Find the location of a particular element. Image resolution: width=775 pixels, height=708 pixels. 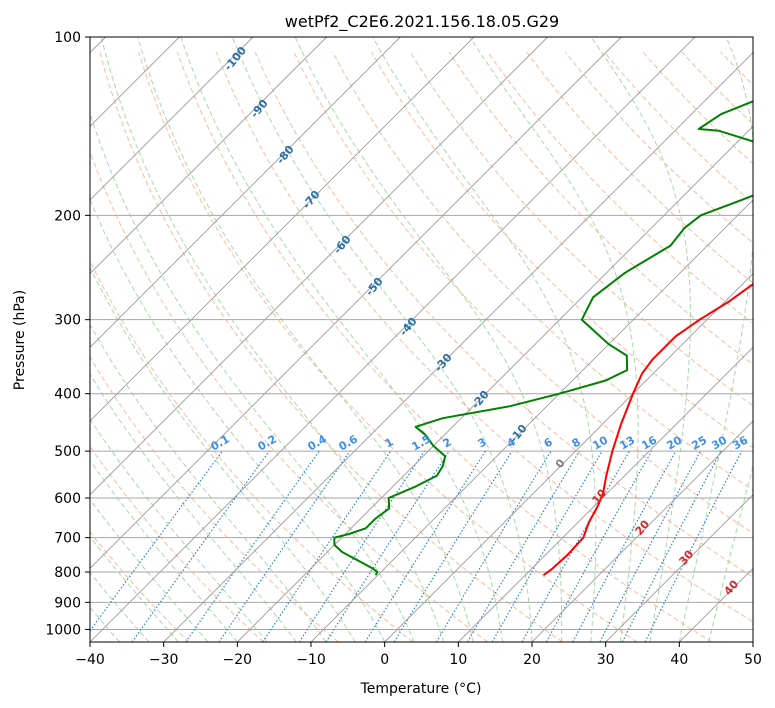

y-tick-label: 800 is located at coordinates (67, 573).